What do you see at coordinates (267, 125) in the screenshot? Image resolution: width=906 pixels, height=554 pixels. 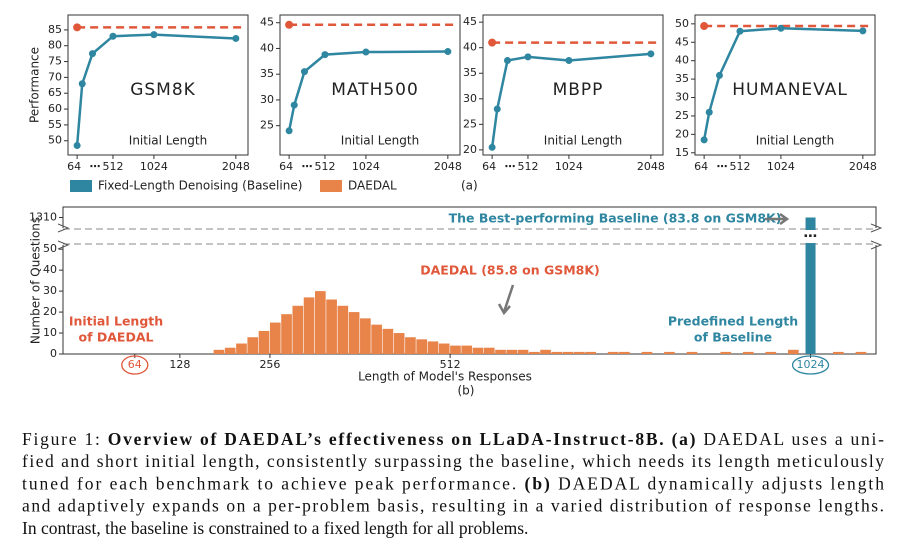 I see `y-tick-label: 25` at bounding box center [267, 125].